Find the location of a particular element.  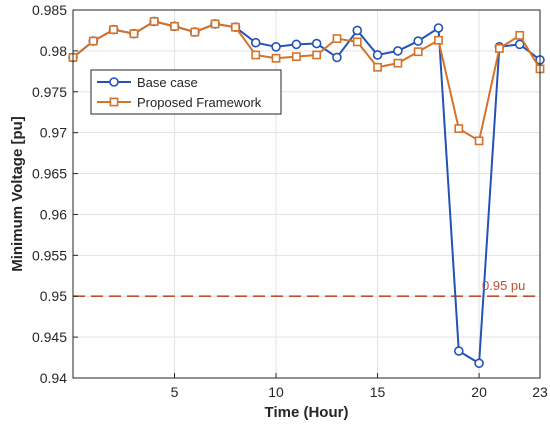

y-tick-label: 0.975 is located at coordinates (49, 92).